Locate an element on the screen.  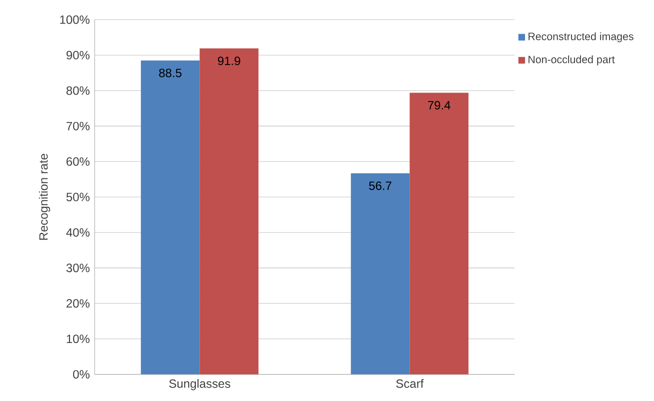
y-tick-label: 20% is located at coordinates (78, 303).